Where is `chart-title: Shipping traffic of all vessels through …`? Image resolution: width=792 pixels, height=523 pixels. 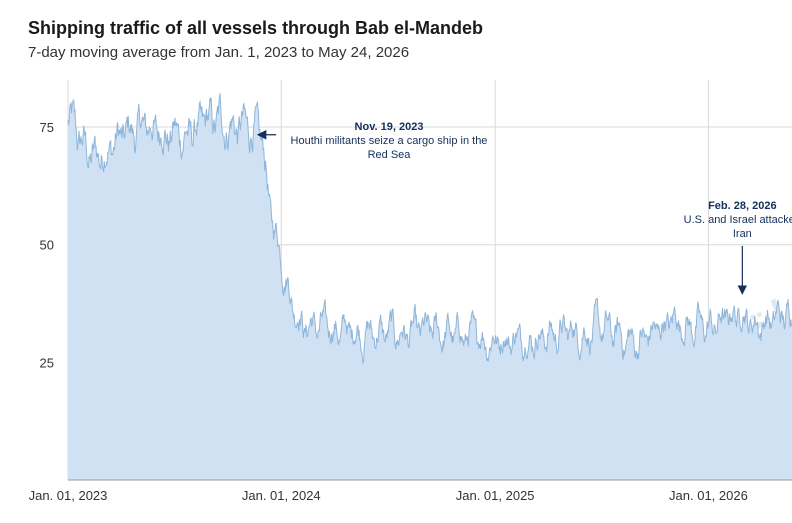 chart-title: Shipping traffic of all vessels through … is located at coordinates (256, 28).